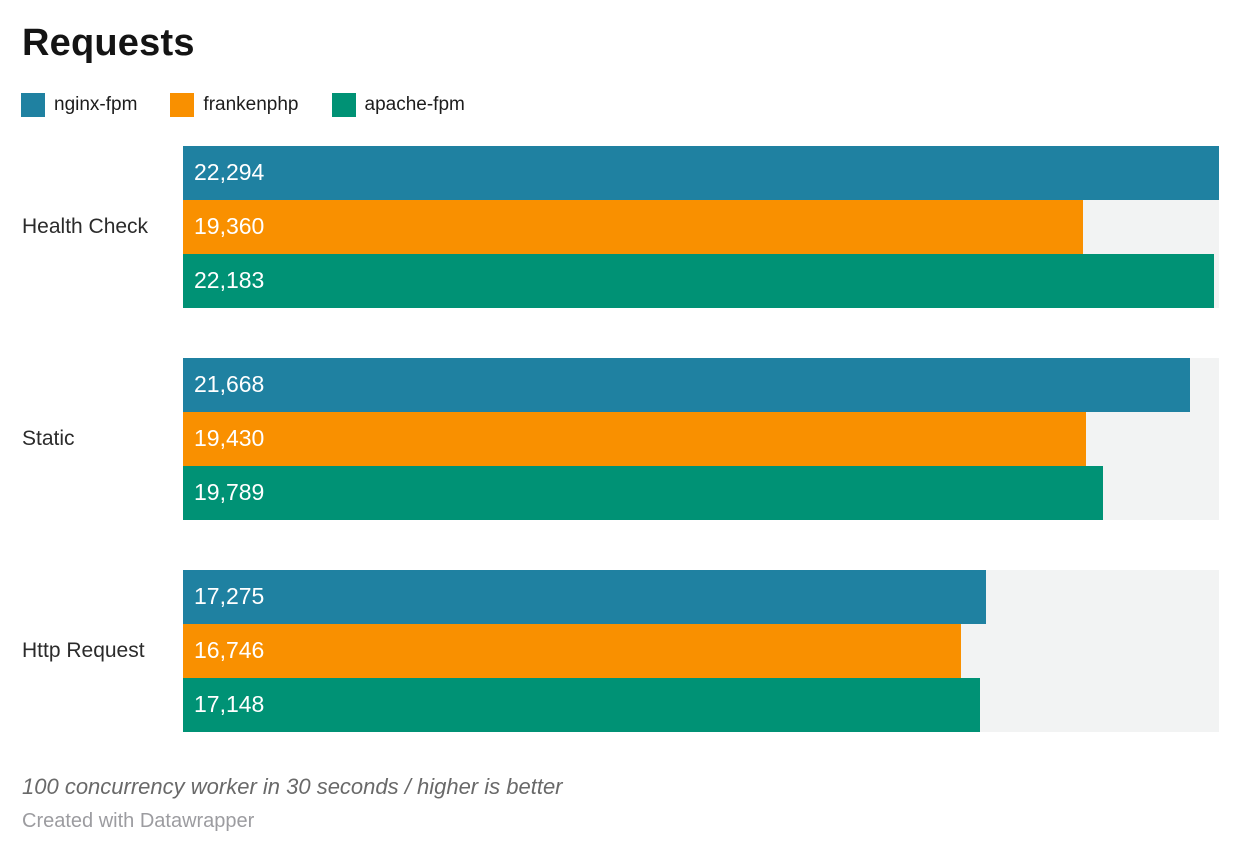 The width and height of the screenshot is (1240, 860). What do you see at coordinates (584, 596) in the screenshot?
I see `bar-nginx-fpm-http-request: 17,275` at bounding box center [584, 596].